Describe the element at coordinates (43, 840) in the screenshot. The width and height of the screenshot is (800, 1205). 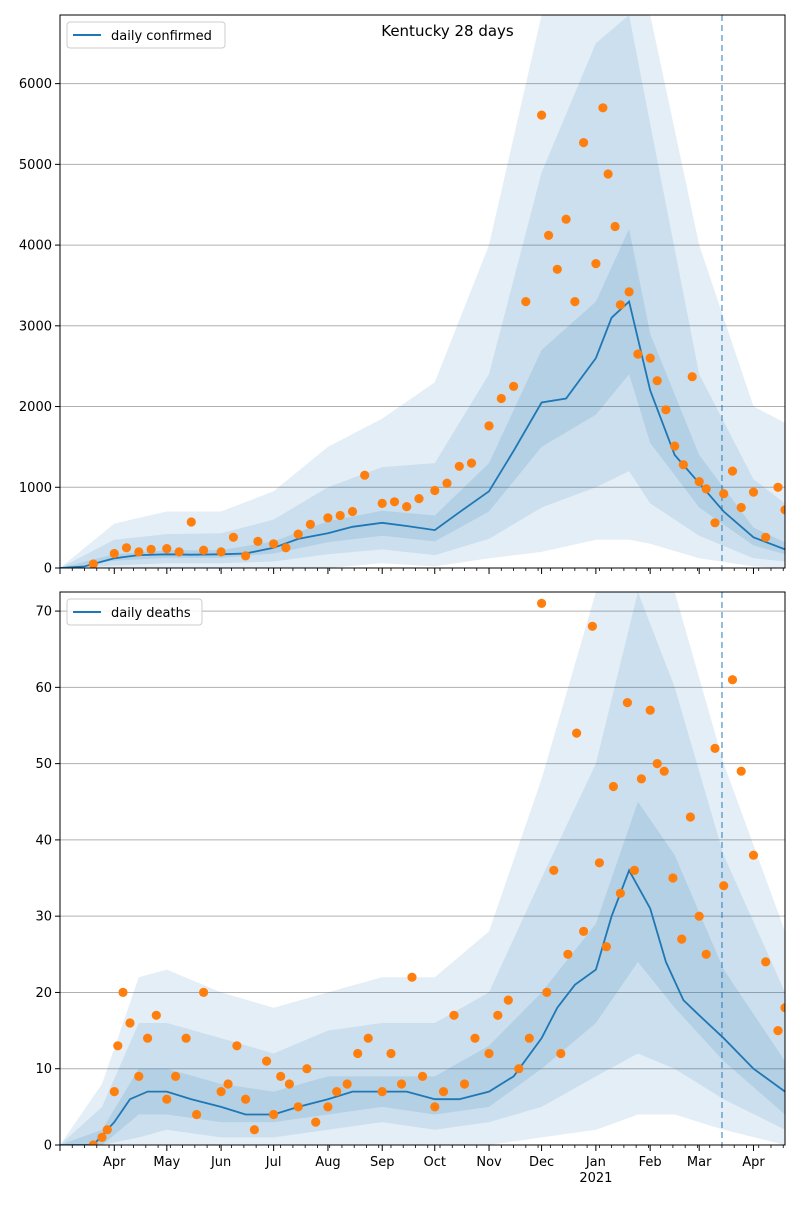
I see `y-tick-label: 40` at that location.